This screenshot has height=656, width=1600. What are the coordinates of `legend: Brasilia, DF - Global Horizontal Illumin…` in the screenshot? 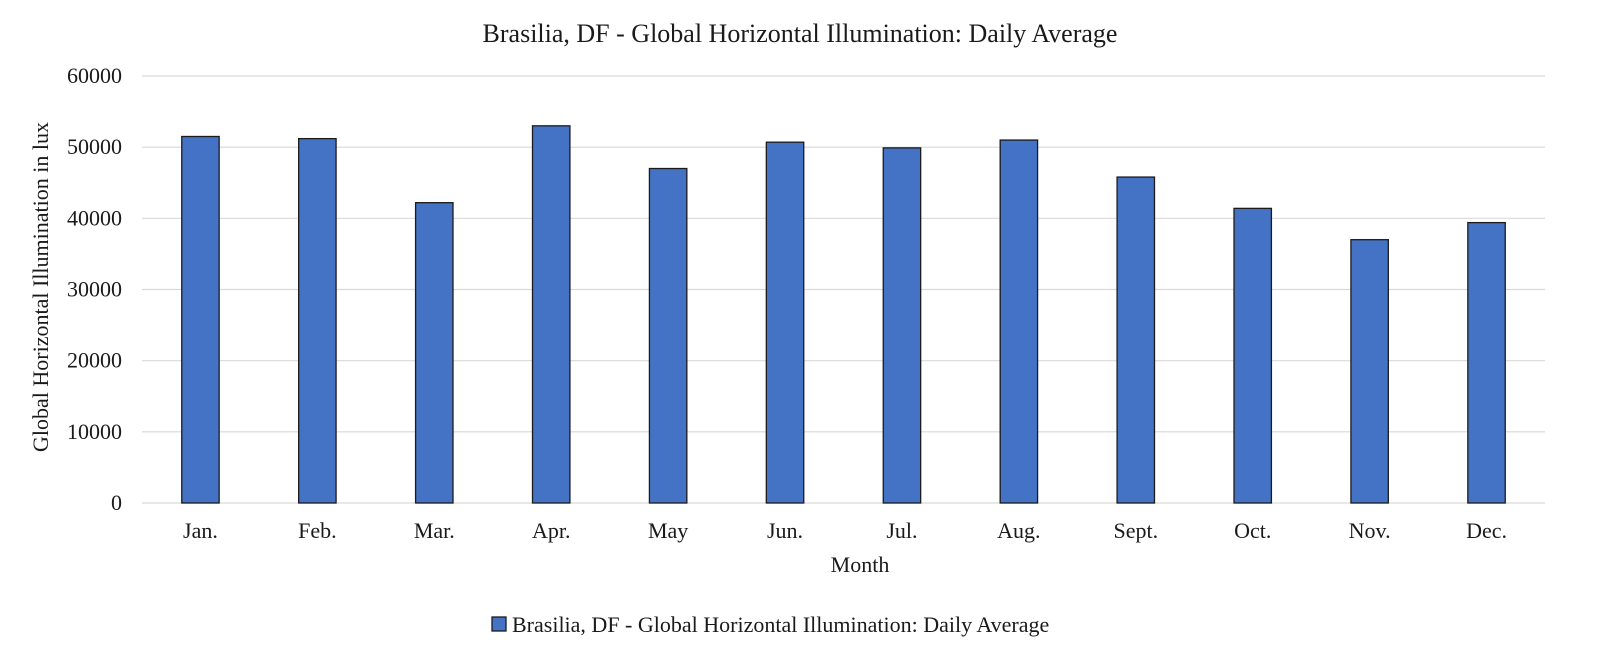 It's located at (770, 624).